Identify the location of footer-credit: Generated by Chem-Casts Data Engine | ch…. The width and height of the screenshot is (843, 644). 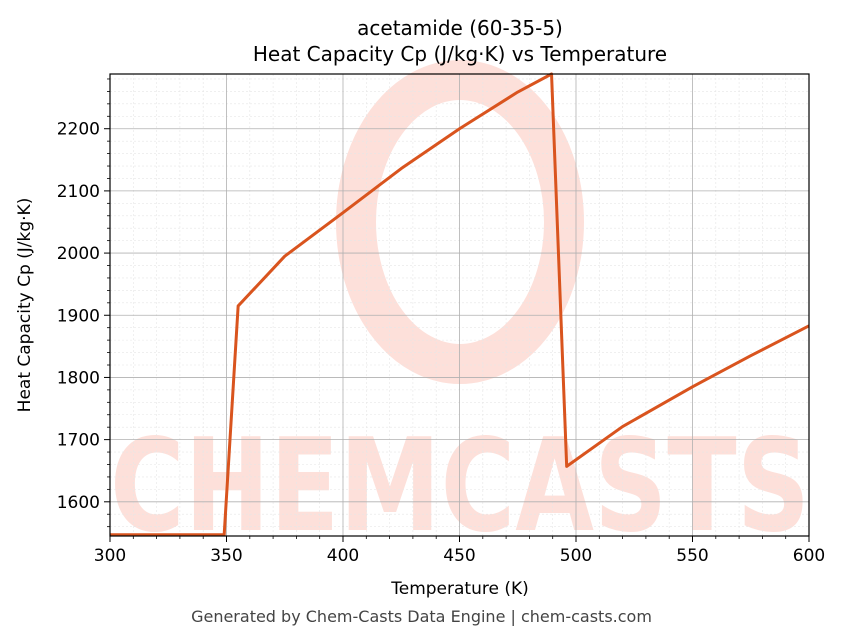
(421, 616).